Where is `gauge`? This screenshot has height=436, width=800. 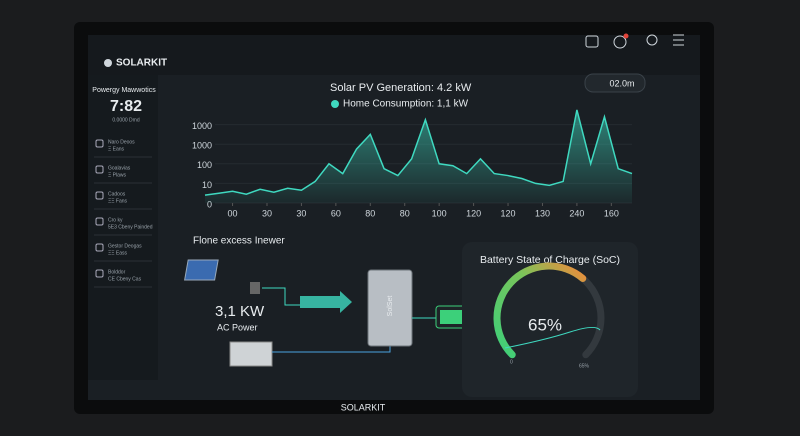
gauge is located at coordinates (549, 310).